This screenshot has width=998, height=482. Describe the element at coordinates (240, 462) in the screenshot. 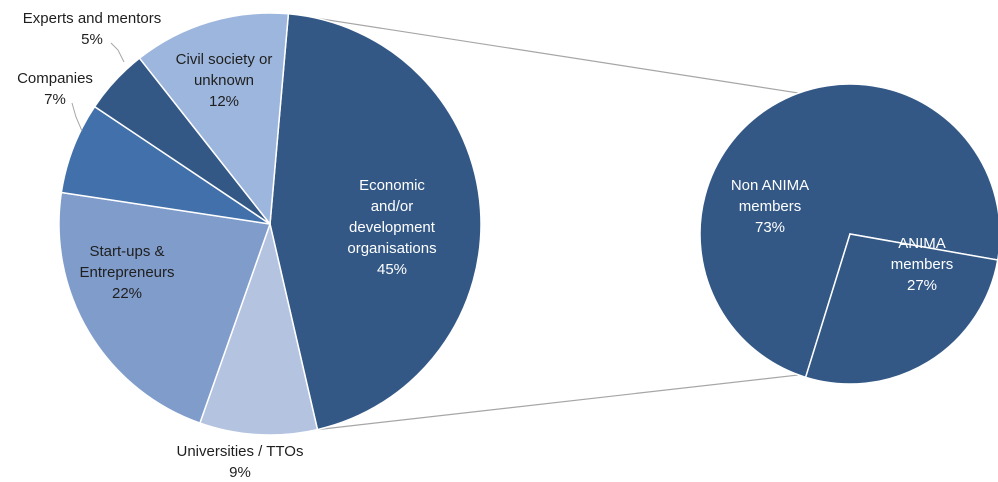

I see `slice-label-universities-ttos: Universities / TTOs 9%` at that location.